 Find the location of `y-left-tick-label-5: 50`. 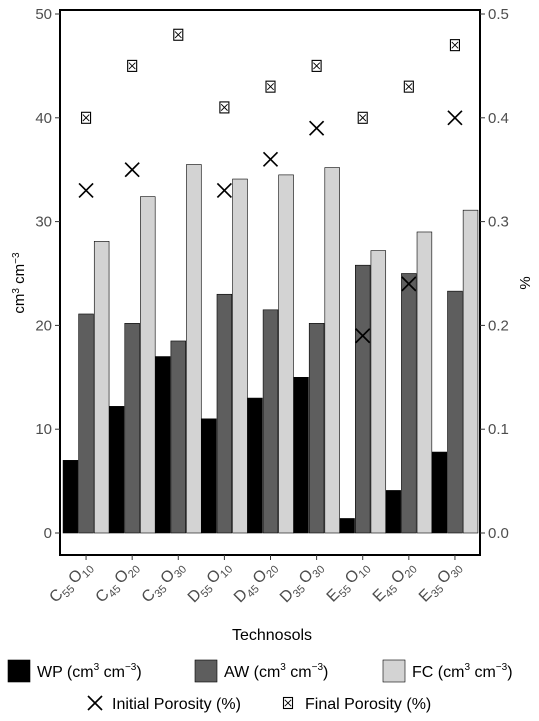

y-left-tick-label-5: 50 is located at coordinates (43, 14).